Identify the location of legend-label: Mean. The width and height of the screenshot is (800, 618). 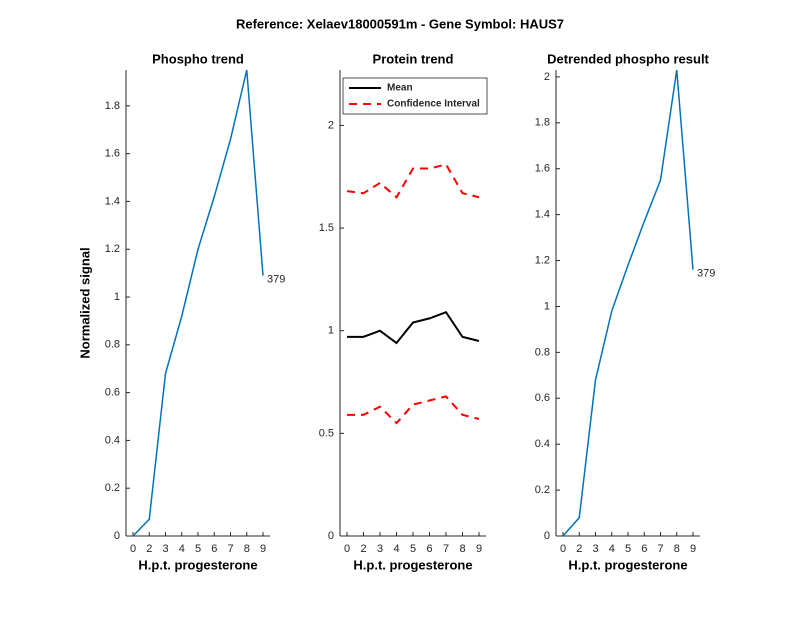
(400, 88).